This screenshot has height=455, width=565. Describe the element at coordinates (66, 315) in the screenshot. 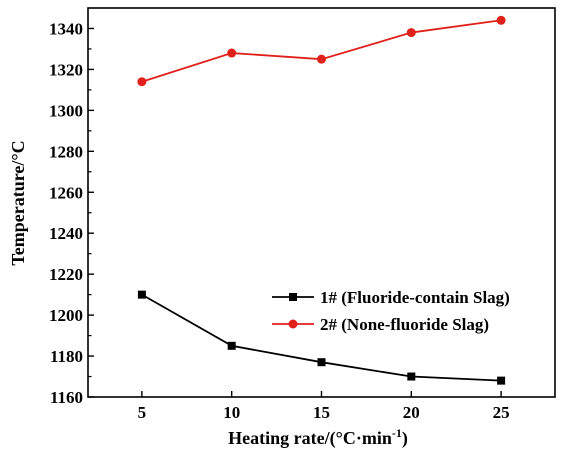

I see `y-tick-label: 1200` at that location.